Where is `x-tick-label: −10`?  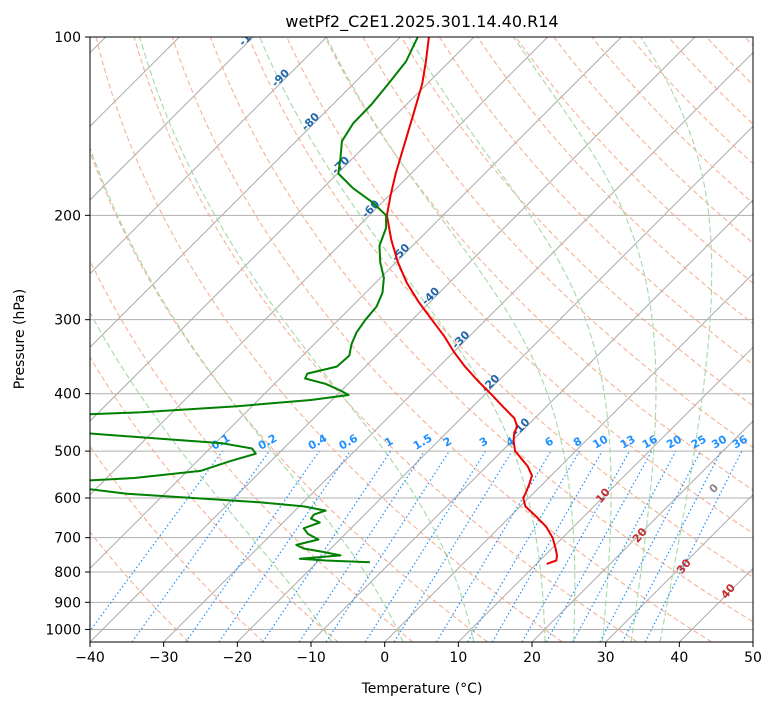 x-tick-label: −10 is located at coordinates (311, 658).